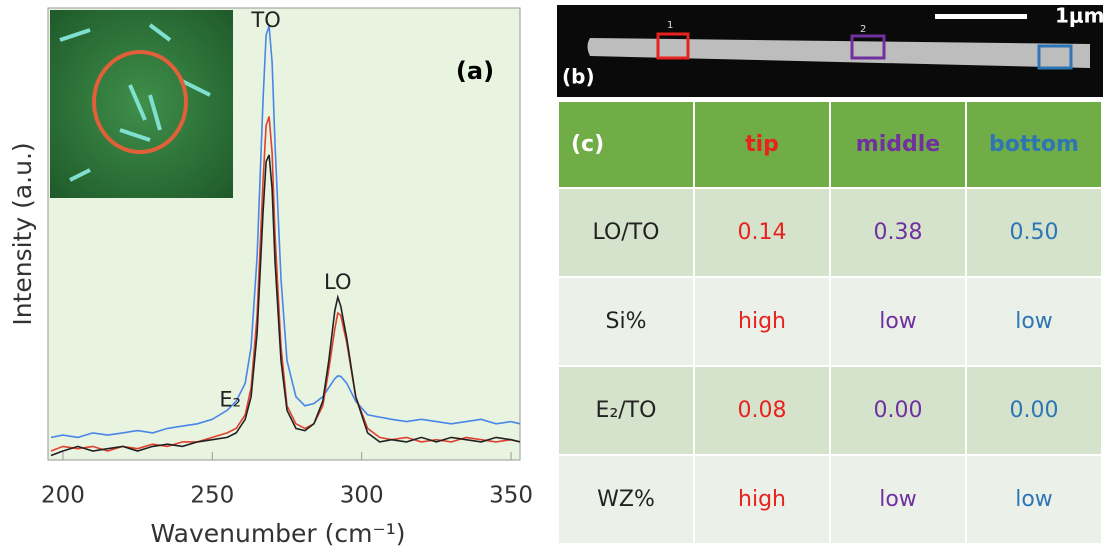 This screenshot has width=1103, height=552. Describe the element at coordinates (830, 50) in the screenshot. I see `panel-b: 1 2 1μm (b)` at that location.